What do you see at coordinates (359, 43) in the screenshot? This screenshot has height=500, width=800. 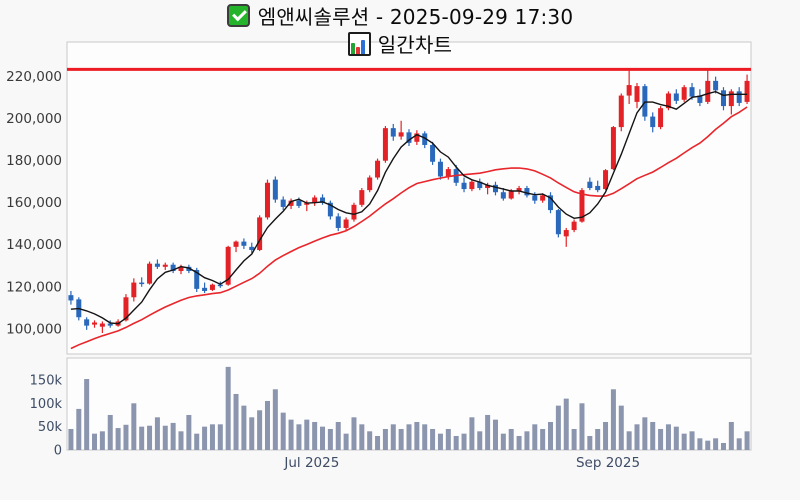 I see `bar-chart-icon` at bounding box center [359, 43].